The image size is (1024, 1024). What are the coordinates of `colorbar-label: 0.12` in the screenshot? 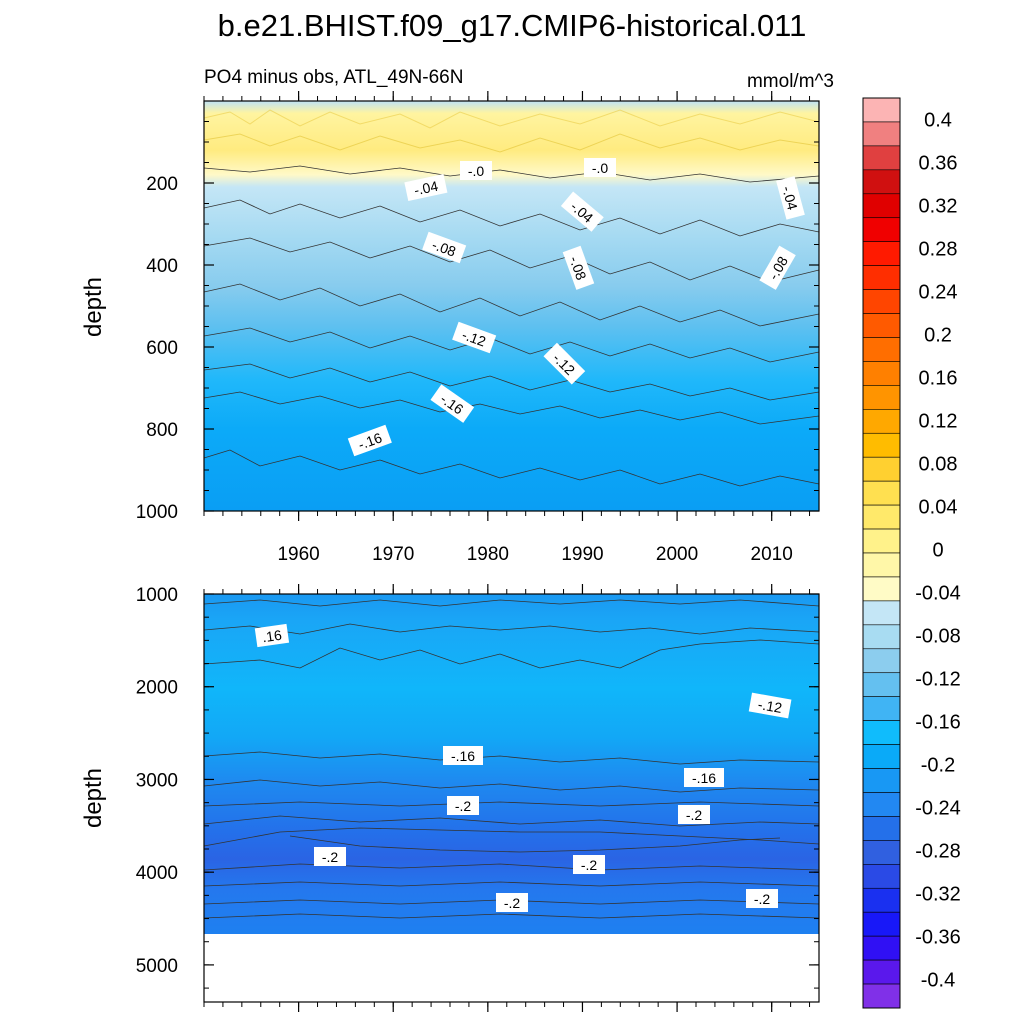 It's located at (938, 422).